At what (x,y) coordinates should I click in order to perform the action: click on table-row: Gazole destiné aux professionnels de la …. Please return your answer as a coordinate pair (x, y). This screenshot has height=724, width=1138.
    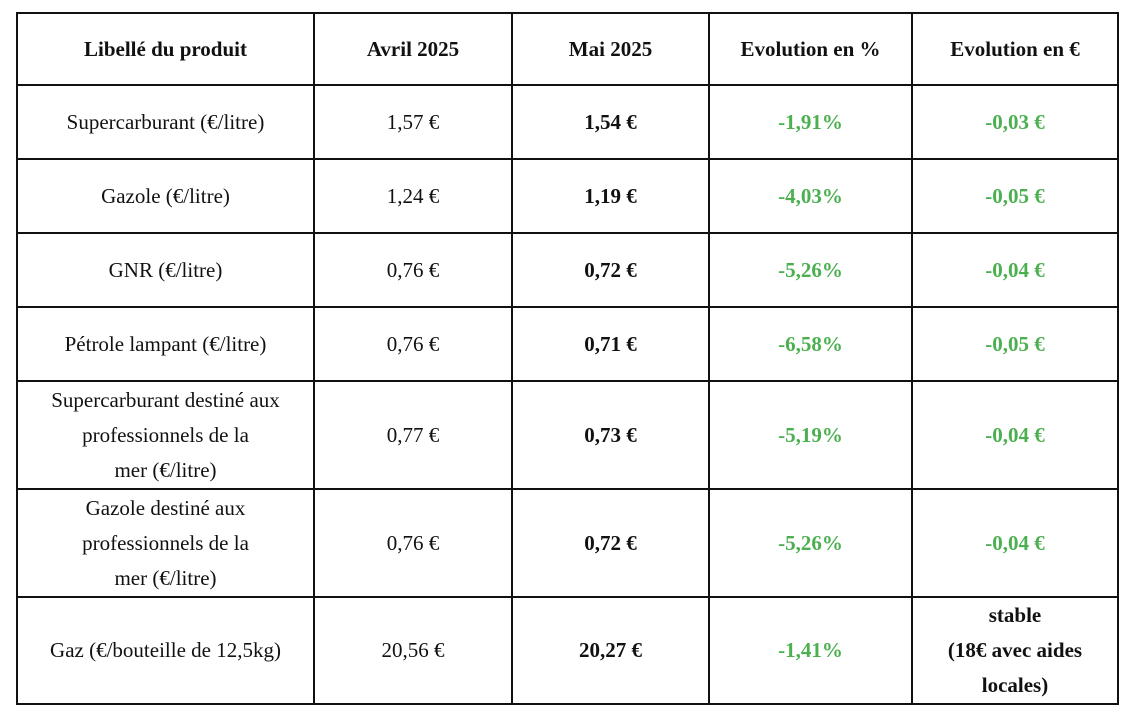
    Looking at the image, I should click on (567, 543).